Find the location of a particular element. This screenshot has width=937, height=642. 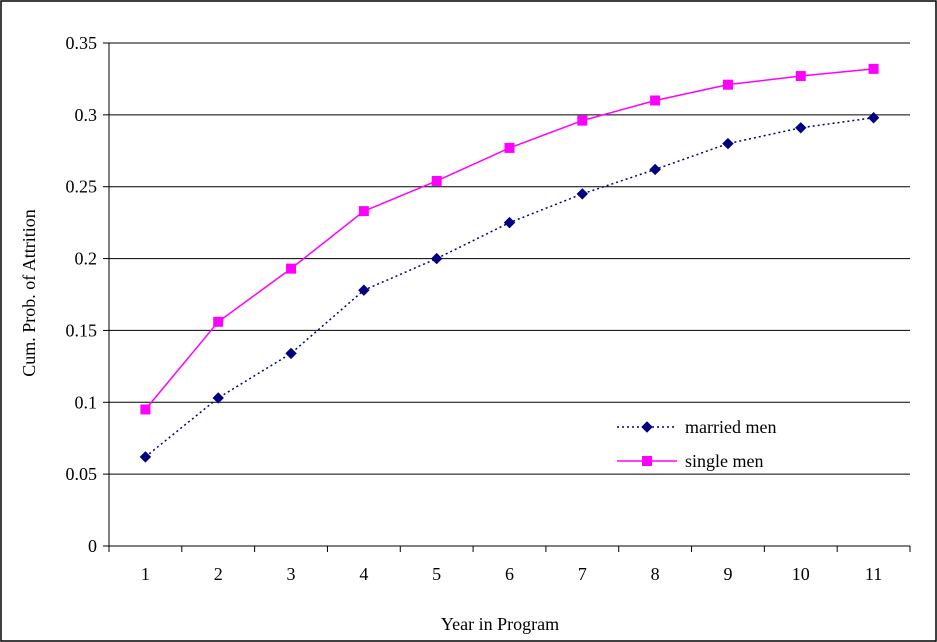

x-tick-label: 10 is located at coordinates (801, 574).